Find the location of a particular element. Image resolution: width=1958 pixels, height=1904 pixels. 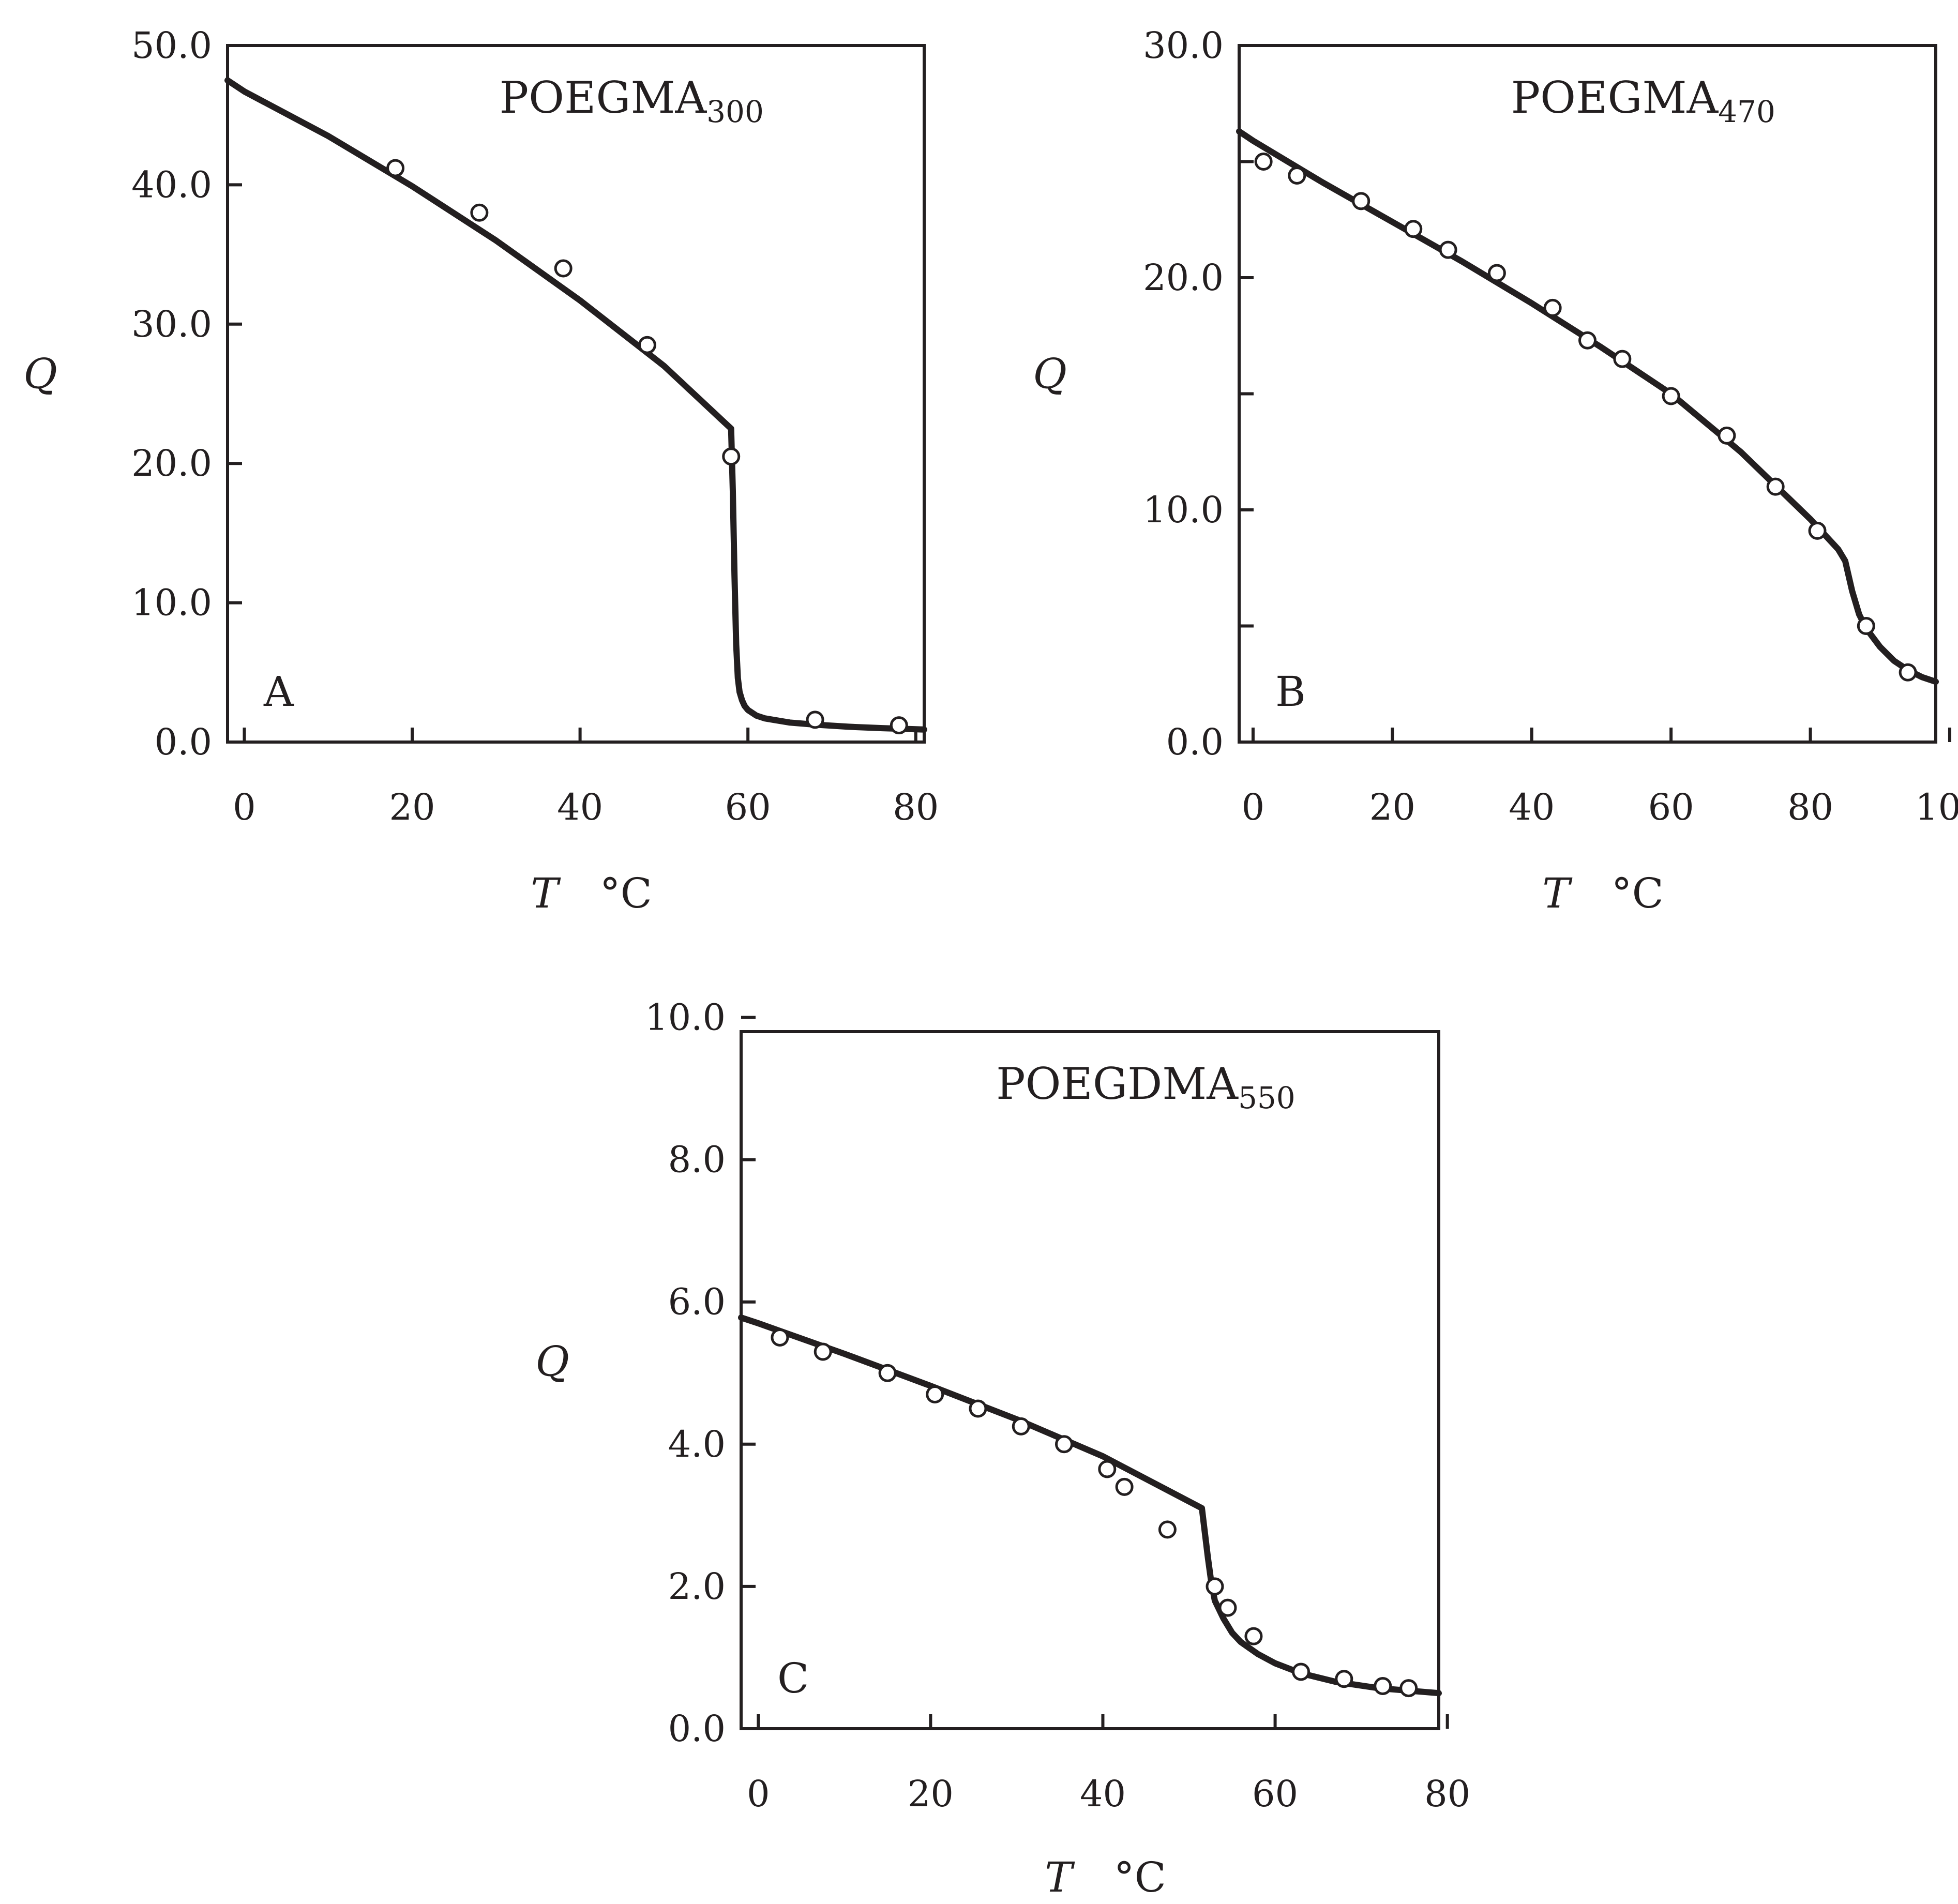

chart-title: POEGDMA550 is located at coordinates (1146, 1087).